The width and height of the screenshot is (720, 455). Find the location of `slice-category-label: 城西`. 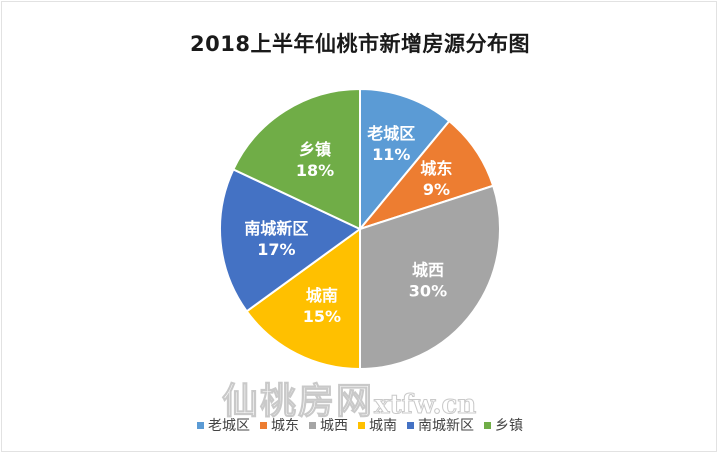

slice-category-label: 城西 is located at coordinates (428, 269).